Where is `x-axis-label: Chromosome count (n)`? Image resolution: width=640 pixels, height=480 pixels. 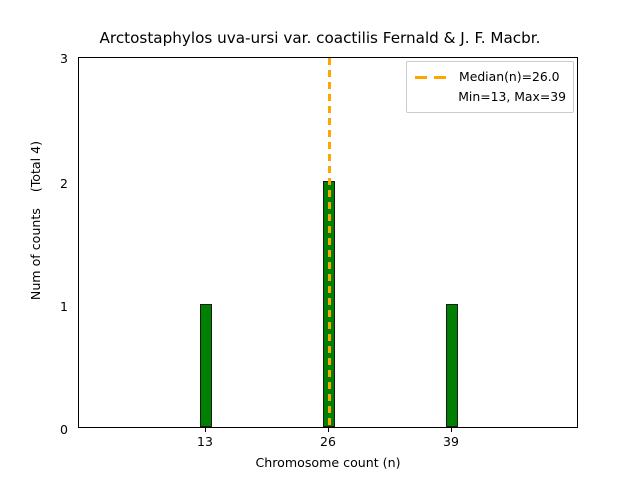 x-axis-label: Chromosome count (n) is located at coordinates (328, 462).